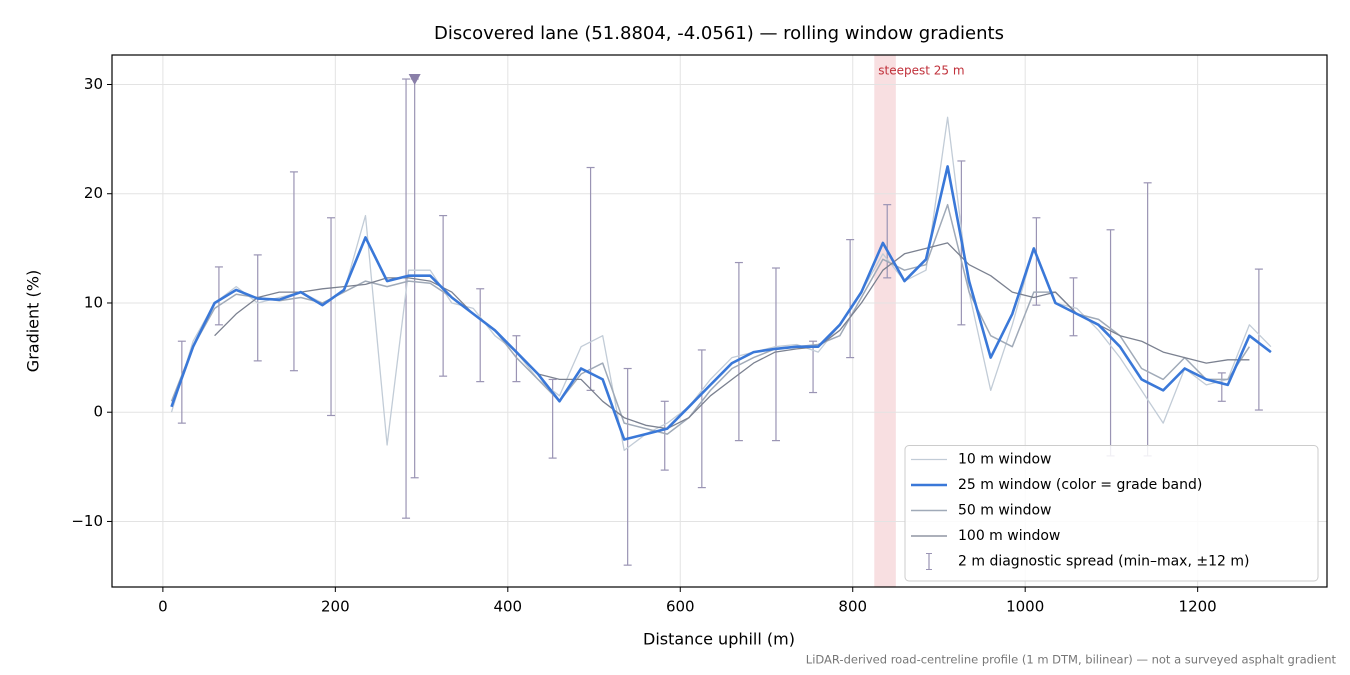  What do you see at coordinates (885, 321) in the screenshot?
I see `highlight-band` at bounding box center [885, 321].